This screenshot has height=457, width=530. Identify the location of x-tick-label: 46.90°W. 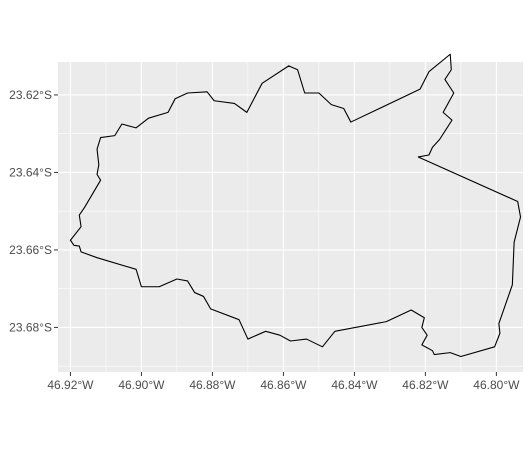
(141, 385).